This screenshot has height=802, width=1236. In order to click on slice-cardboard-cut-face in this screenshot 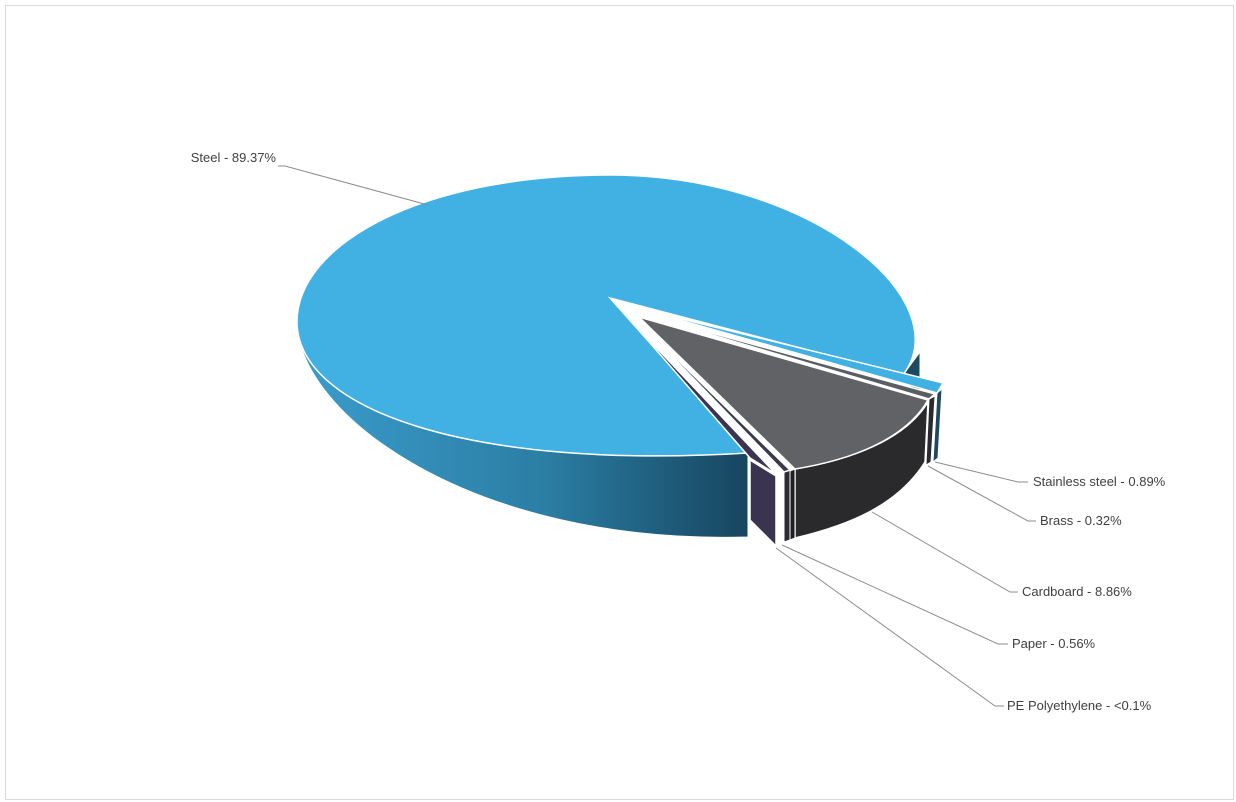, I will do `click(792, 504)`.